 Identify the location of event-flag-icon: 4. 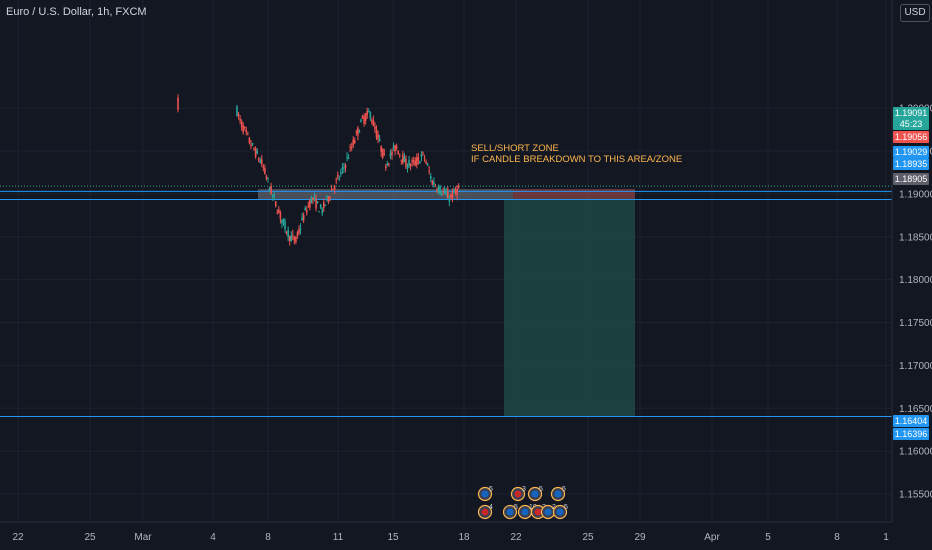
(485, 512).